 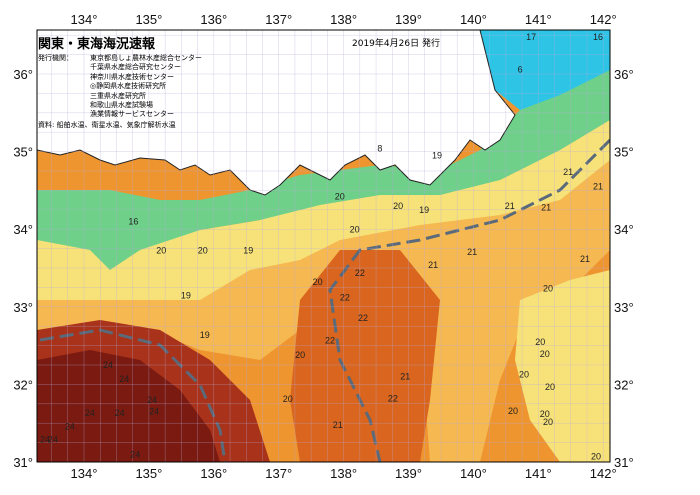 What do you see at coordinates (23, 307) in the screenshot?
I see `lat-tick-left: 33°` at bounding box center [23, 307].